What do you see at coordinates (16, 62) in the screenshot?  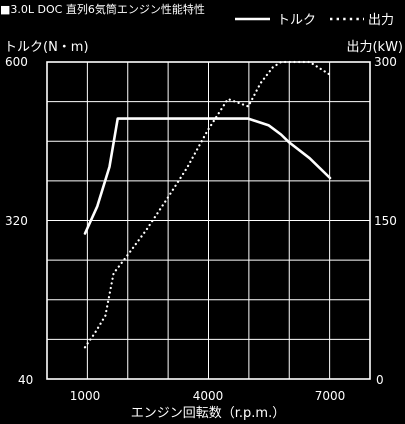 I see `y-left-tick-label: 600` at bounding box center [16, 62].